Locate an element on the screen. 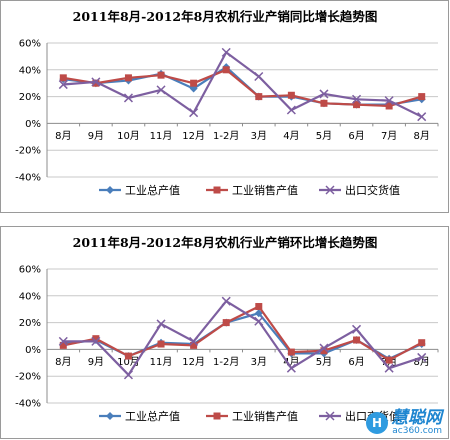 Image resolution: width=450 pixels, height=440 pixels. x-tick-label: 1-2月 is located at coordinates (226, 136).